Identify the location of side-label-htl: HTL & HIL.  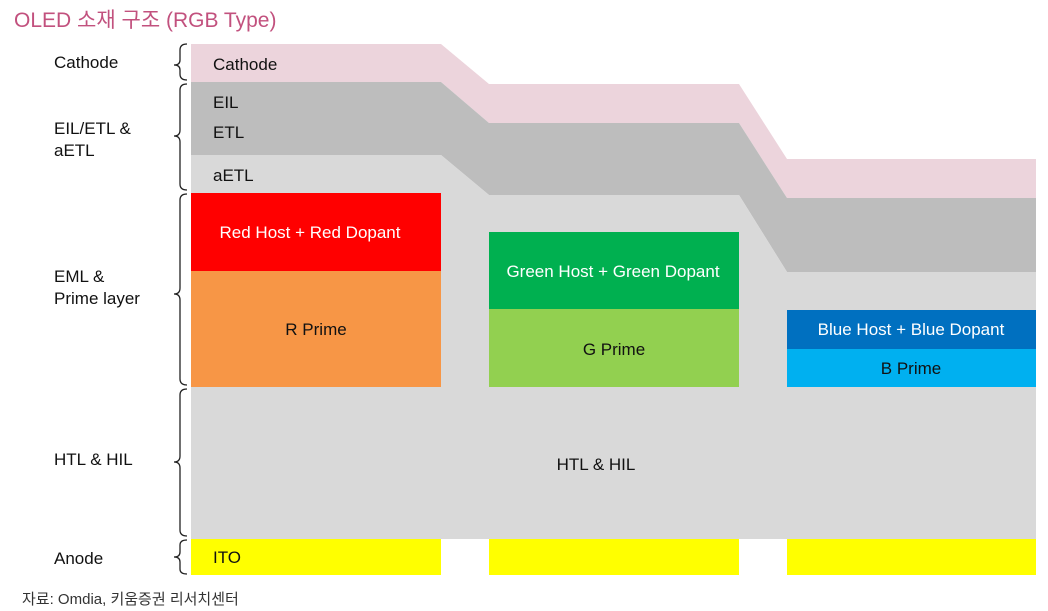
(93, 459).